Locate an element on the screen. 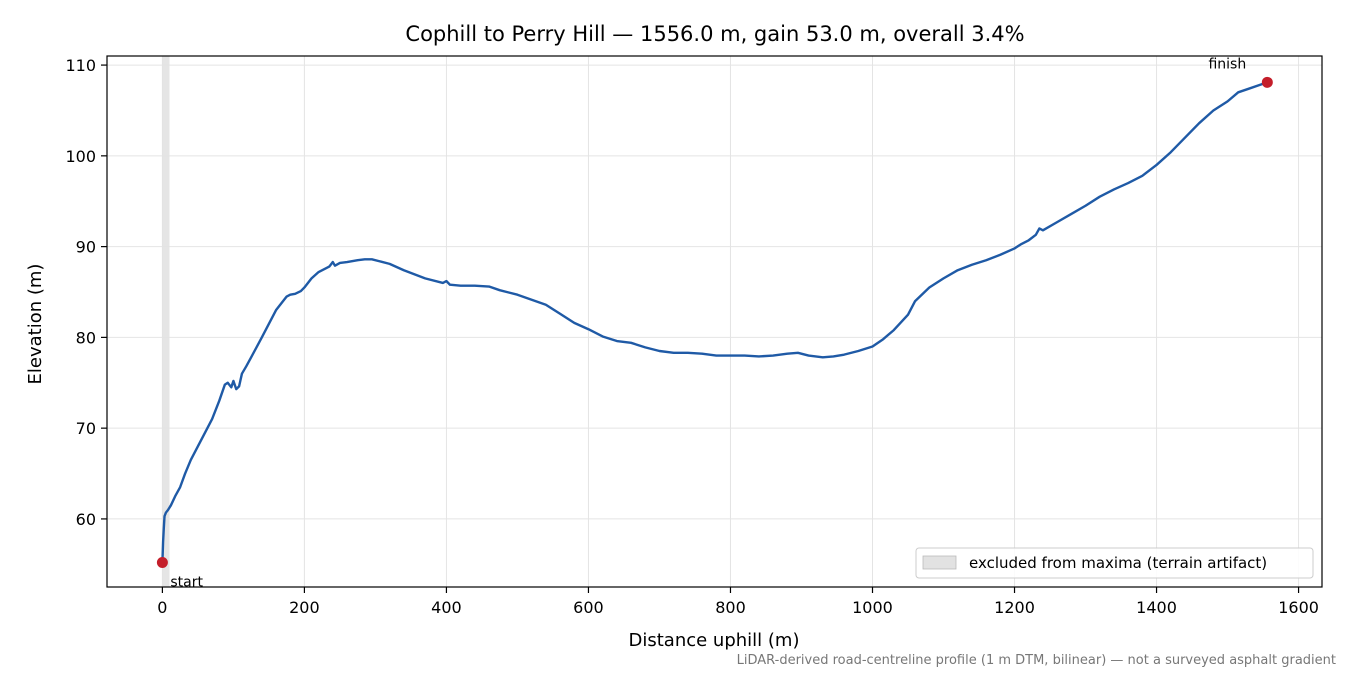  legend-frame is located at coordinates (1114, 563).